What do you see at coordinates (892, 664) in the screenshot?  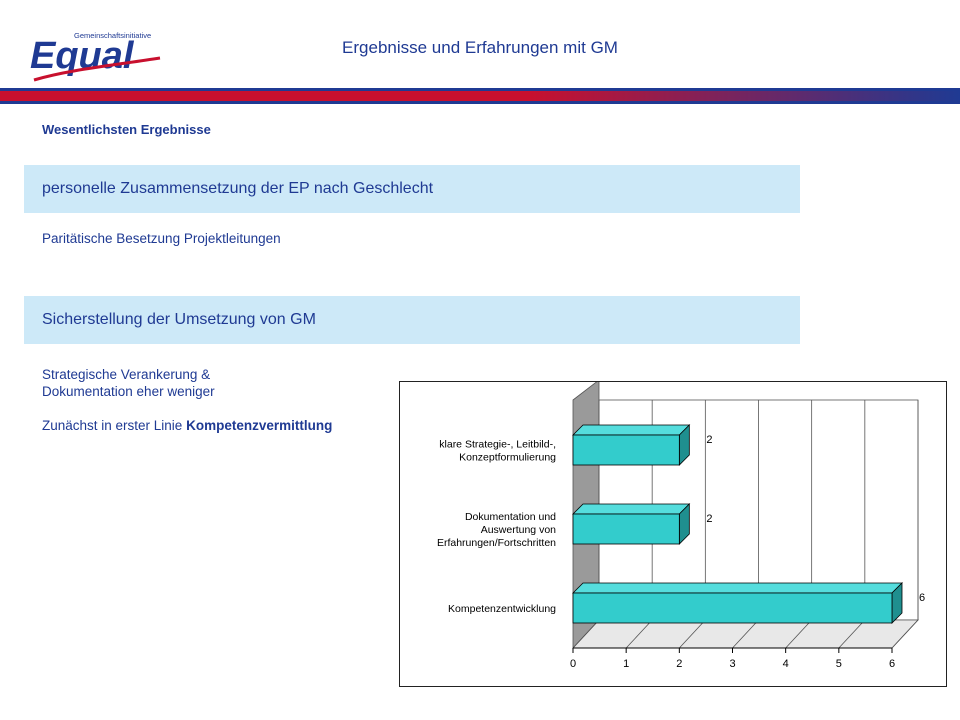 I see `x-tick-label: 6` at bounding box center [892, 664].